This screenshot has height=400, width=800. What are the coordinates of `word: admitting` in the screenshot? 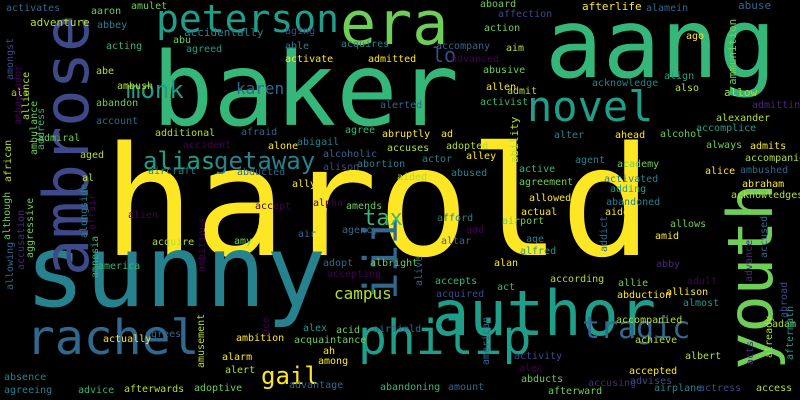 It's located at (776, 105).